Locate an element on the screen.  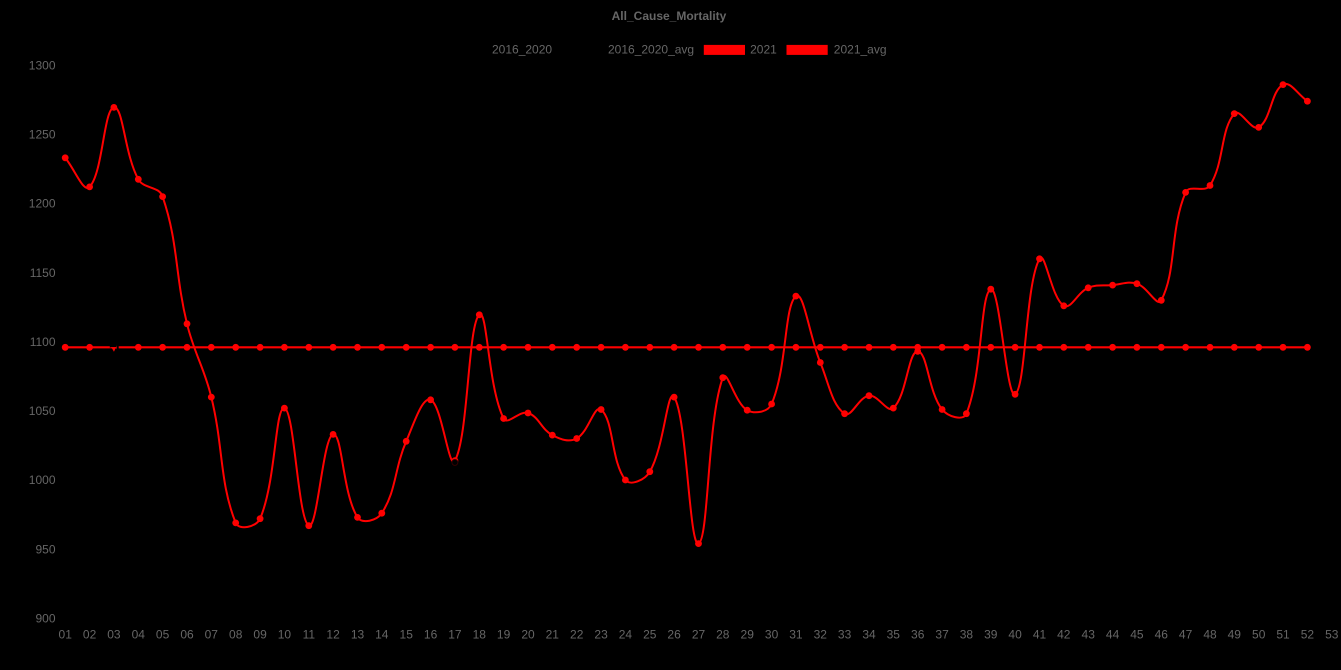
svg-text: 23 is located at coordinates (601, 634).